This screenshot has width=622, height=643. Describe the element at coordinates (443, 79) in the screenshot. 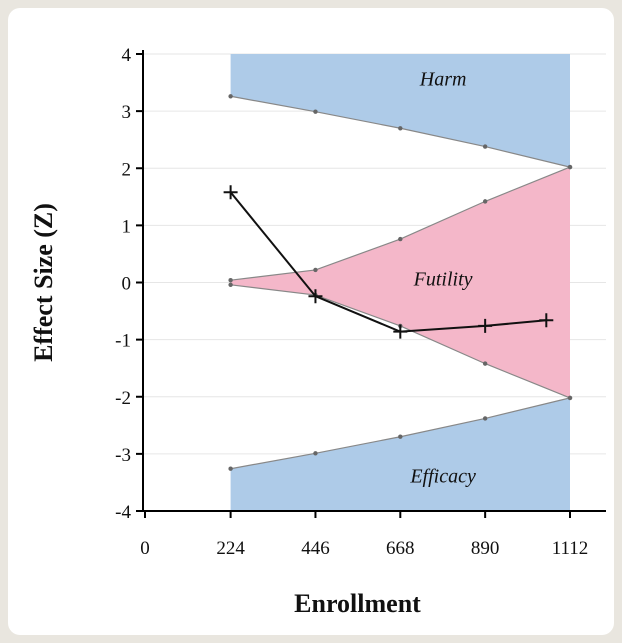

I see `region-label-harm: Harm` at that location.